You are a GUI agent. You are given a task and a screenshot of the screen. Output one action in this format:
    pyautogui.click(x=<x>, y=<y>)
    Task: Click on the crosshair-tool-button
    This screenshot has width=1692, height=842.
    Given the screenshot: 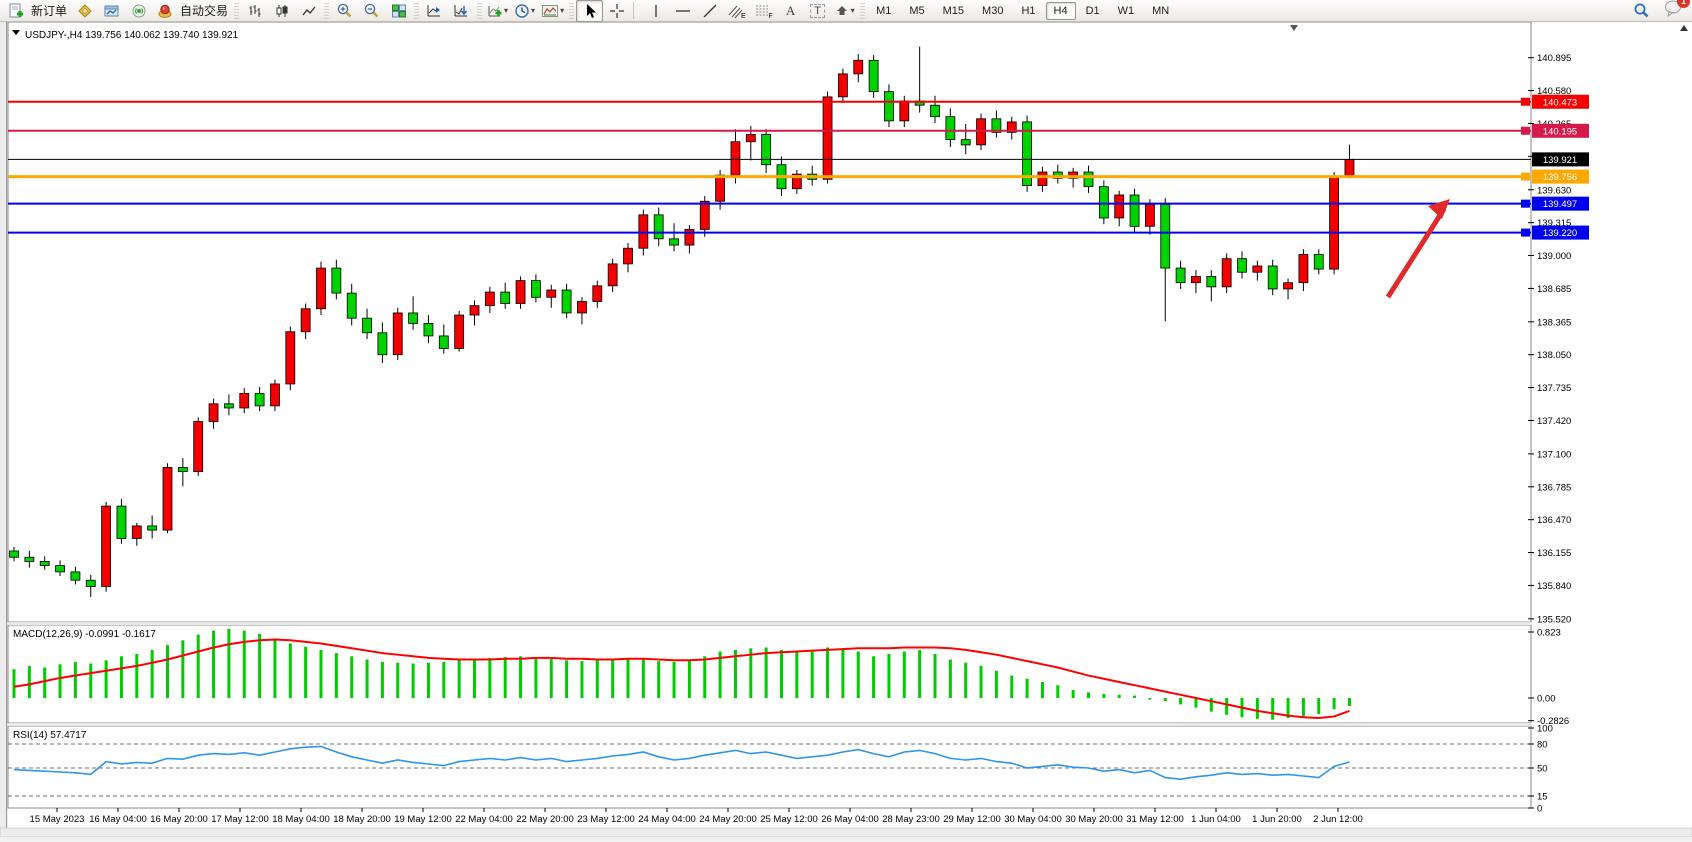 What is the action you would take?
    pyautogui.click(x=616, y=11)
    